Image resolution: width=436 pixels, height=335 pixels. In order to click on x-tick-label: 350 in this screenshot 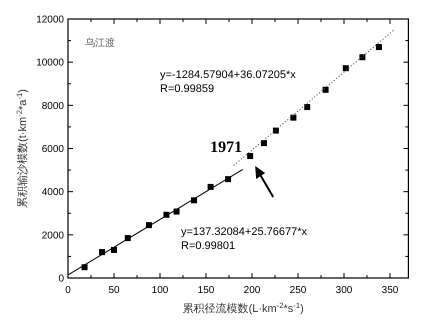, I will do `click(390, 290)`.